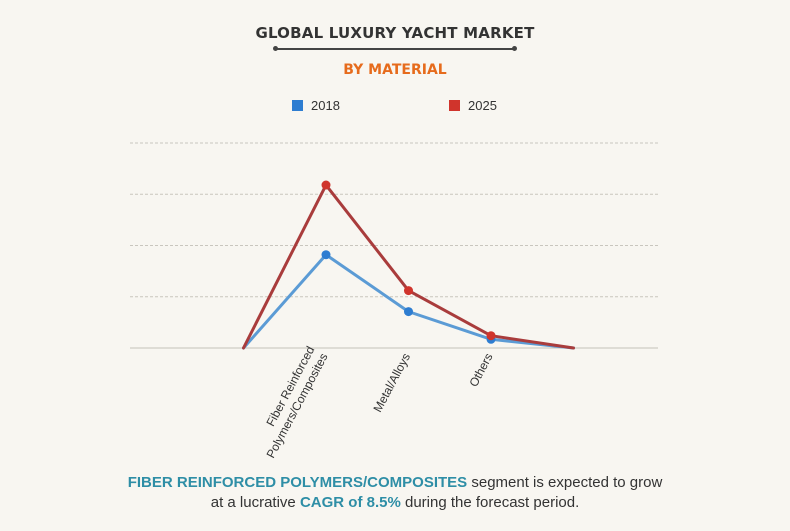  I want to click on legend-label-2025: 2025, so click(482, 105).